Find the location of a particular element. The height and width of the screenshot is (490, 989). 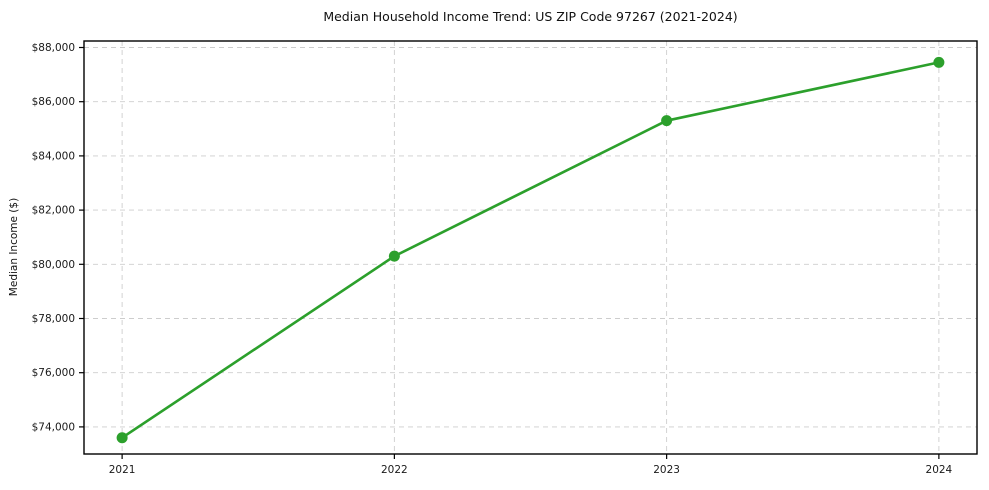

x-tick-label: 2022 is located at coordinates (394, 470).